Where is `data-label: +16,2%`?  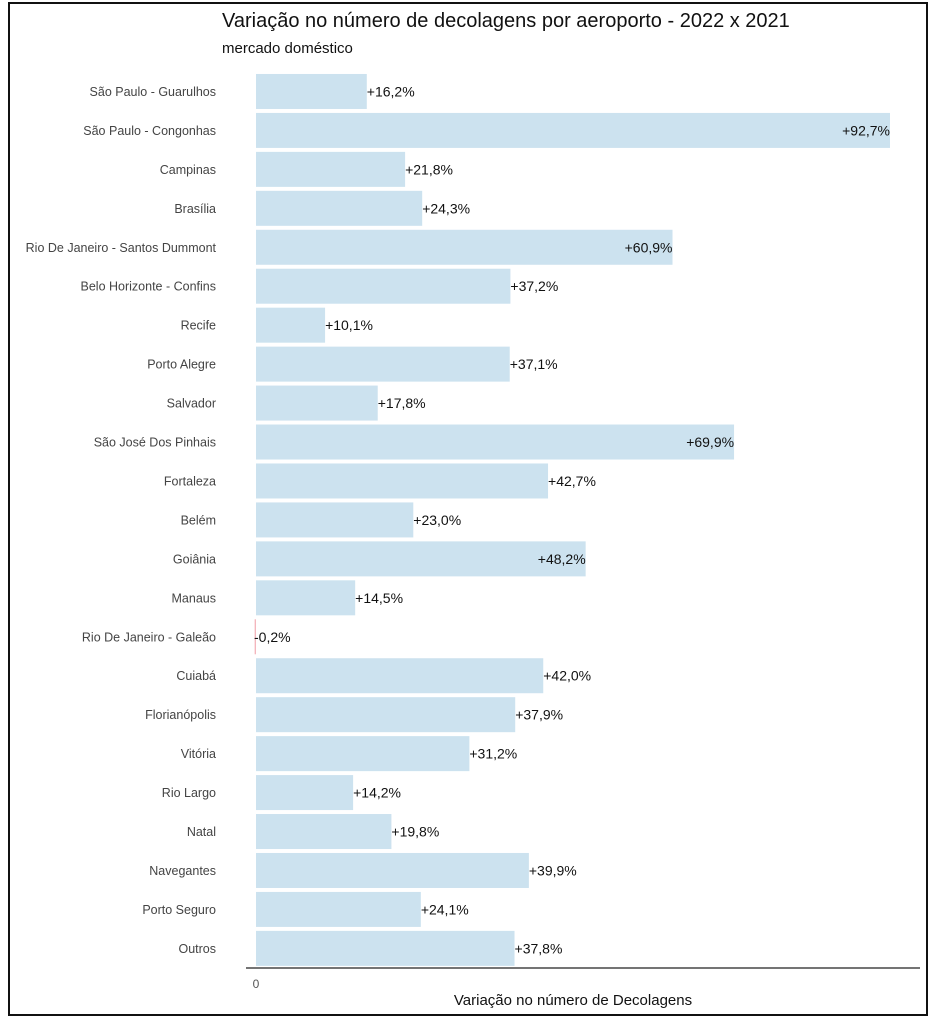
data-label: +16,2% is located at coordinates (391, 91).